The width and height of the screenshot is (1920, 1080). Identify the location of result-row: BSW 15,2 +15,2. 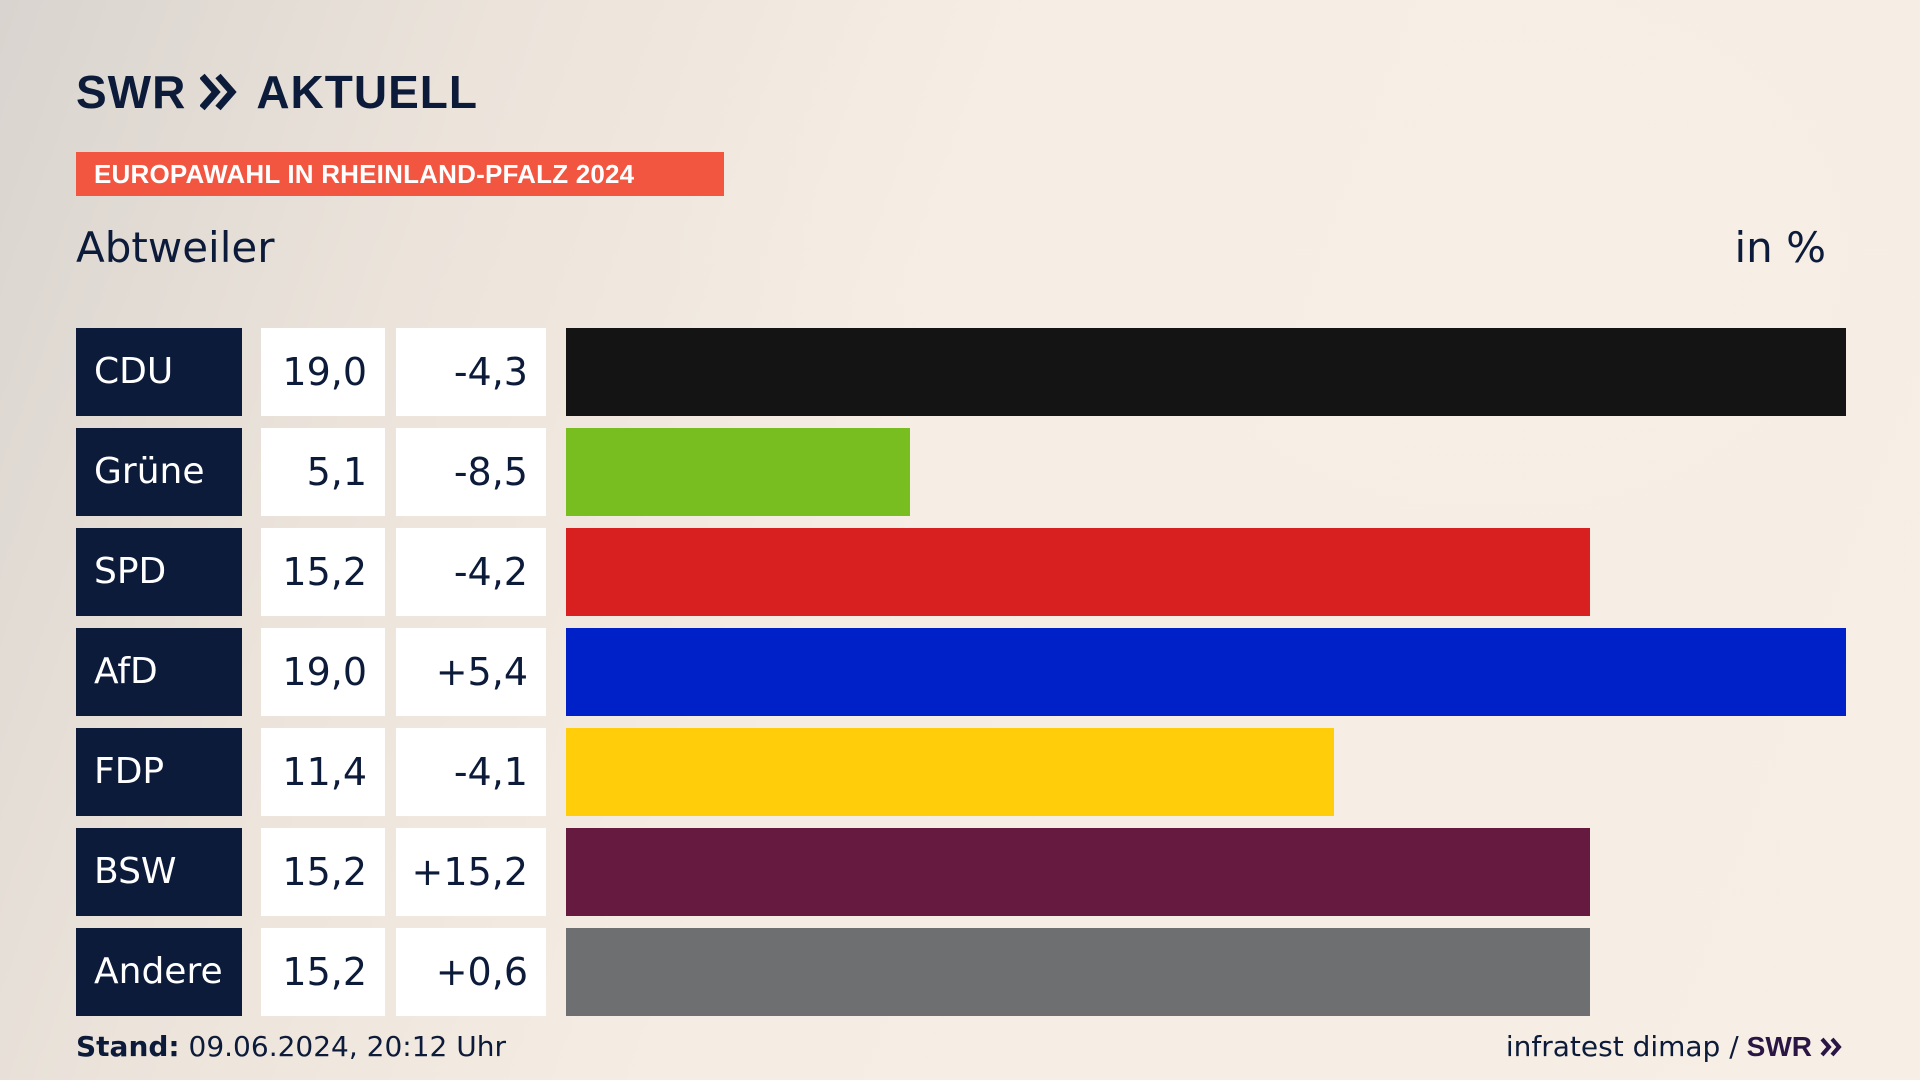
(961, 872).